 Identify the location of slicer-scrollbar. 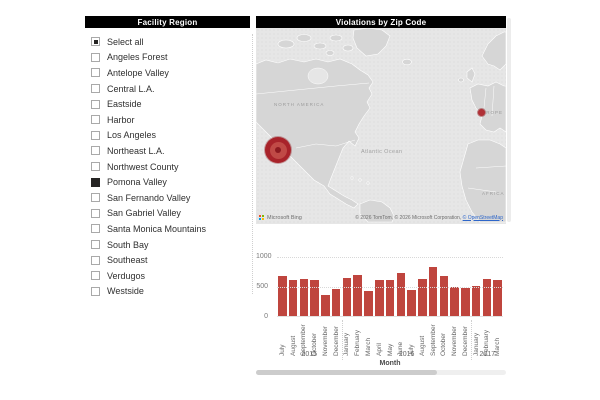
(252, 164).